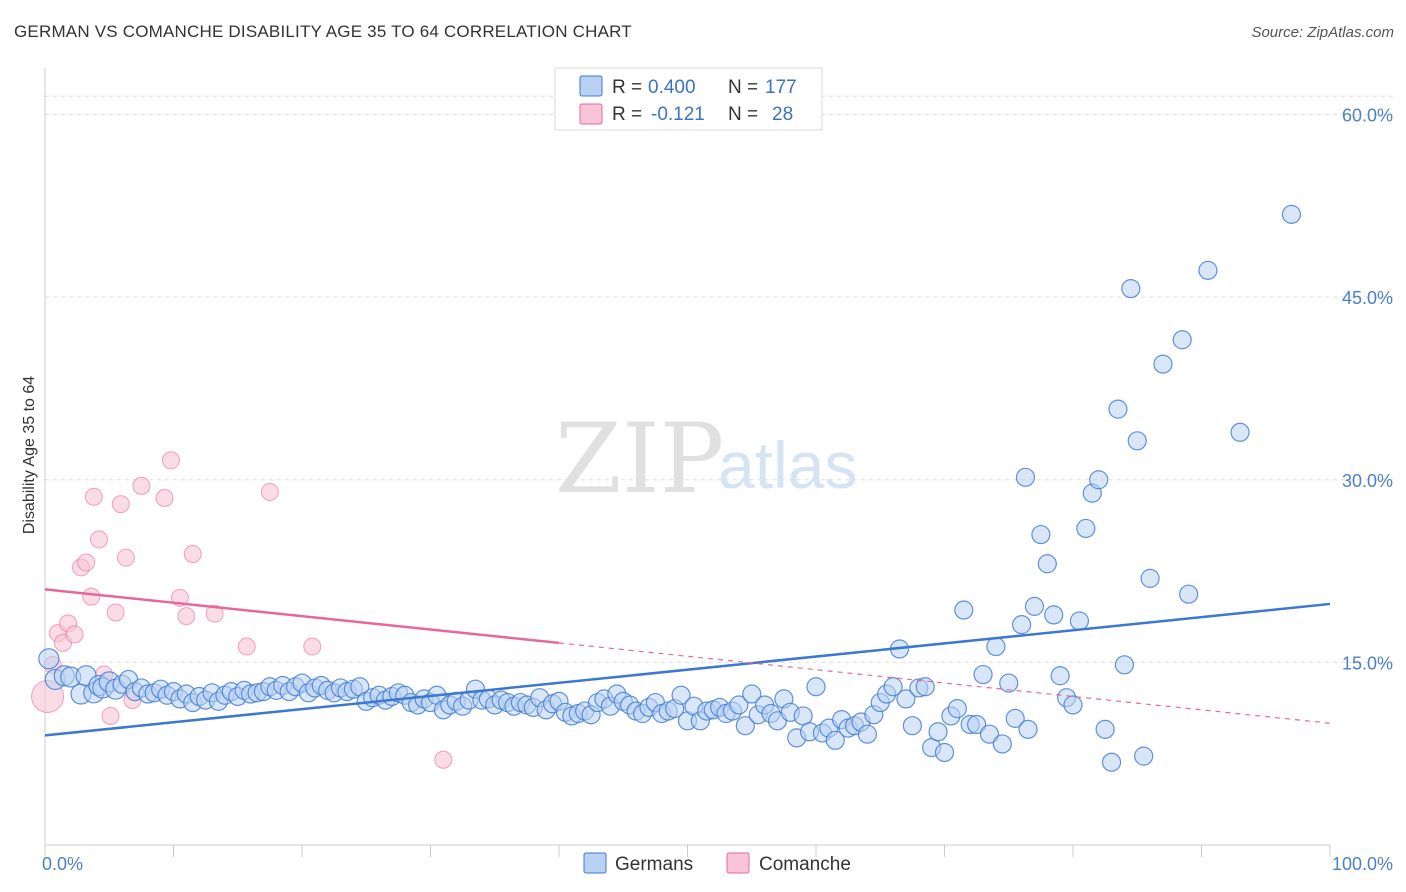  What do you see at coordinates (1367, 481) in the screenshot?
I see `y-tick-label: 30.0%` at bounding box center [1367, 481].